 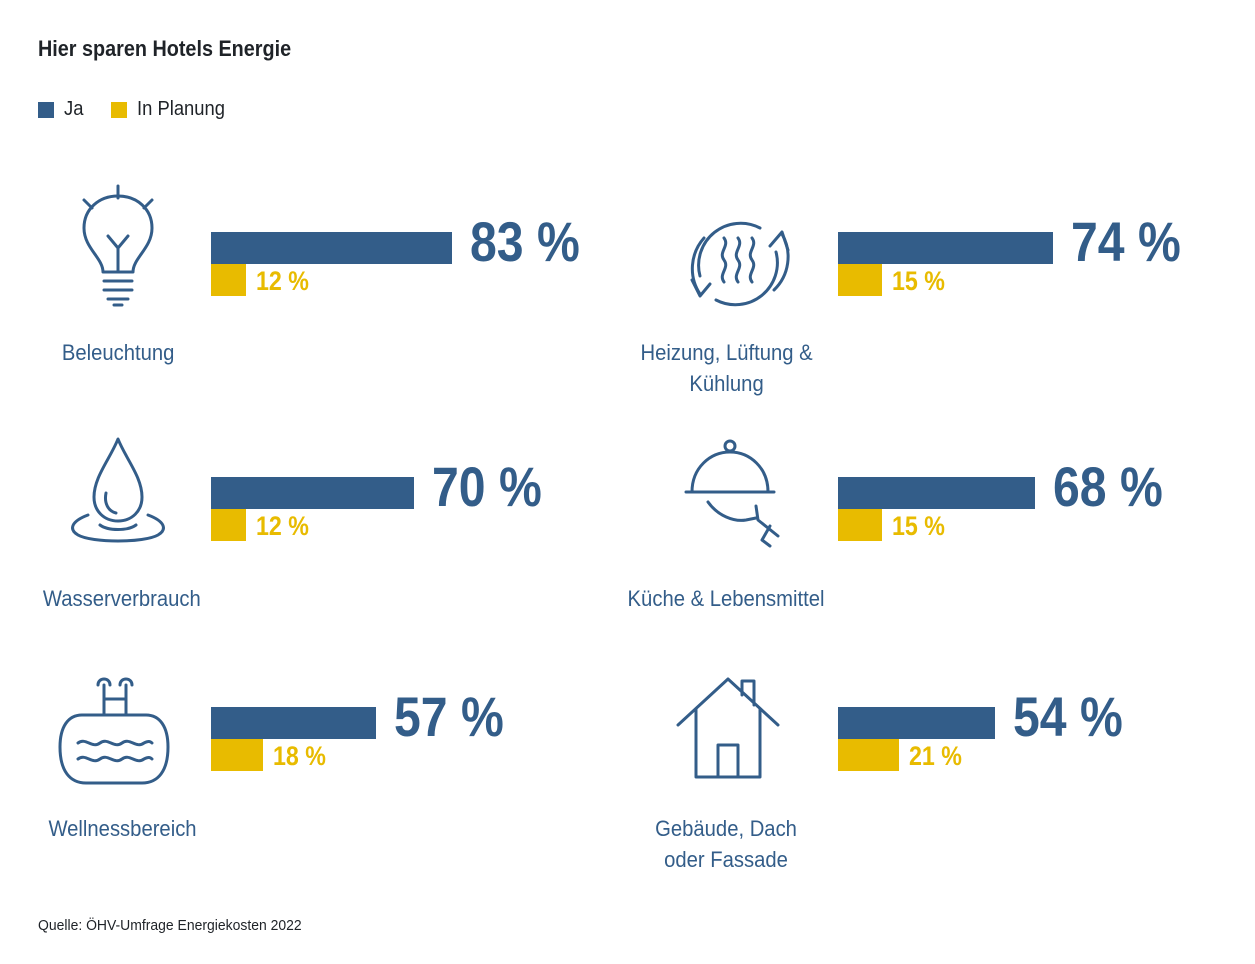 I want to click on bar-in-planung-wellnessbereich, so click(x=237, y=755).